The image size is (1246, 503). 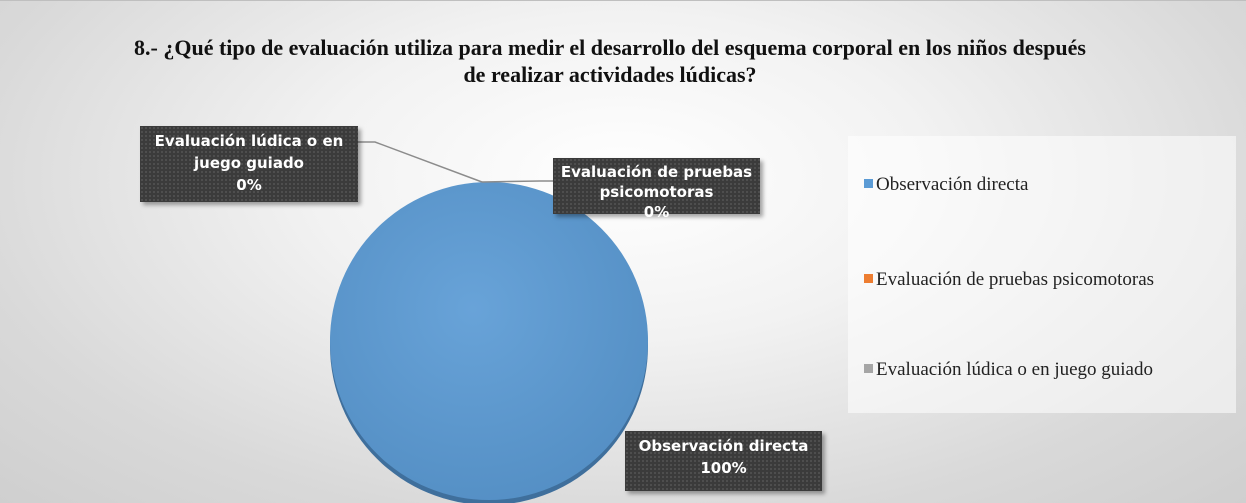 I want to click on data-label: Observación directa 100%, so click(x=723, y=461).